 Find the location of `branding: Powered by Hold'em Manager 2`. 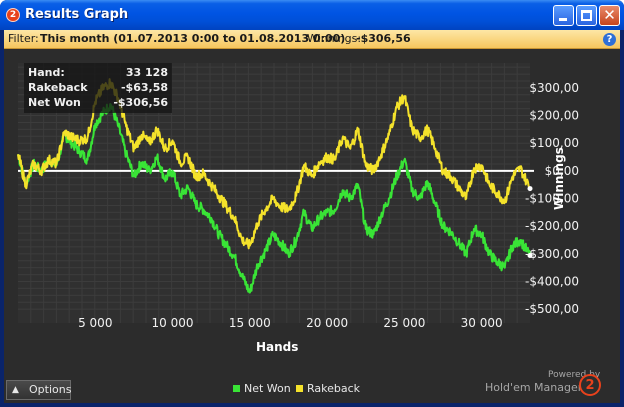

branding: Powered by Hold'em Manager 2 is located at coordinates (547, 385).